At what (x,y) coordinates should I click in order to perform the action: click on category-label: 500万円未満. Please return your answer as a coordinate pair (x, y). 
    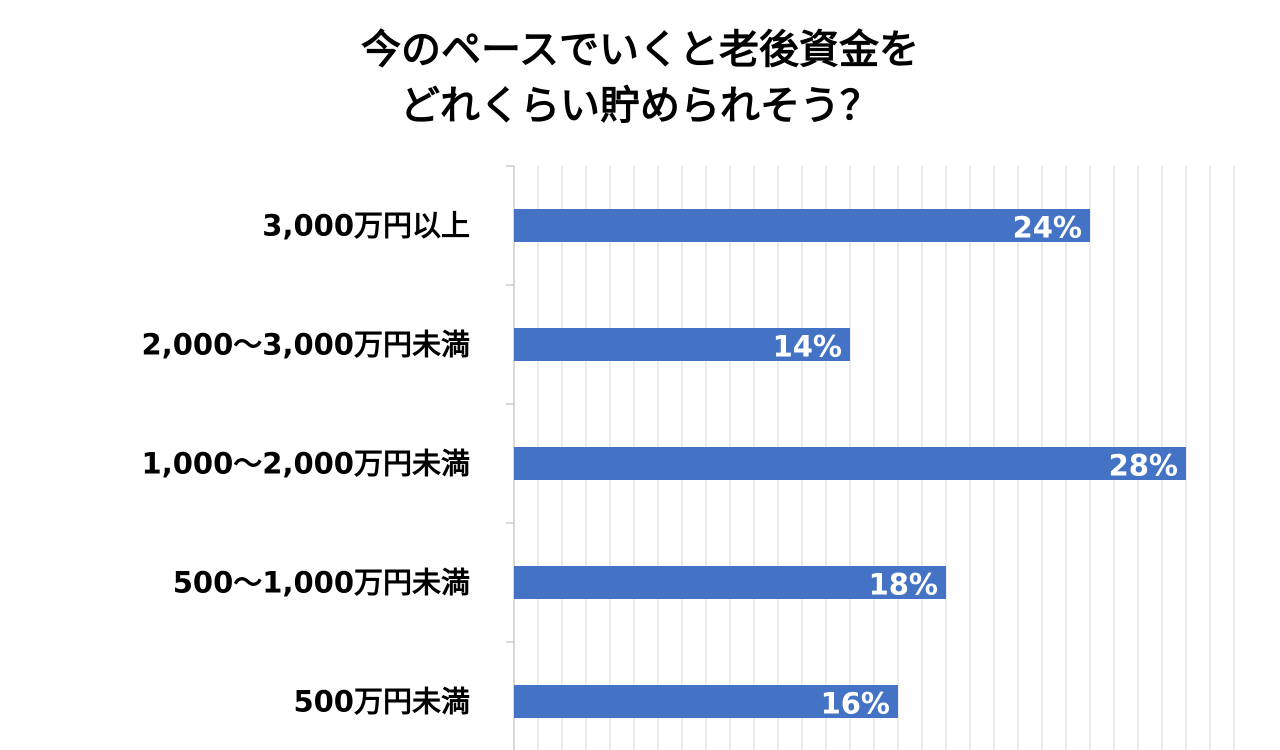
    Looking at the image, I should click on (381, 702).